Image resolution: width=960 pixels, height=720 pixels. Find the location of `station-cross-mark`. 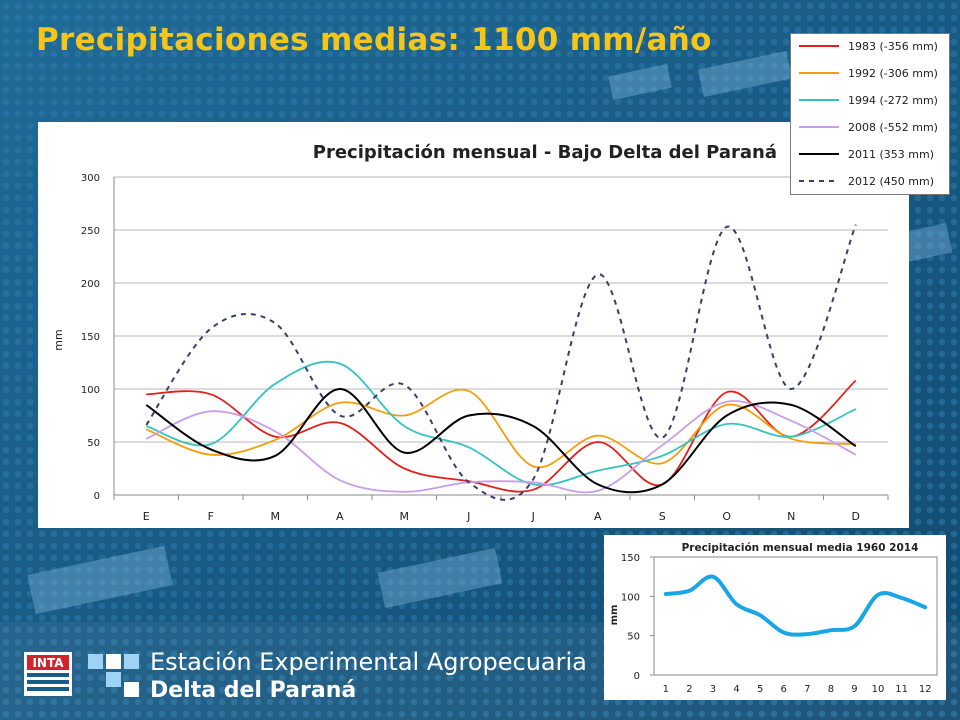

station-cross-mark is located at coordinates (113, 675).